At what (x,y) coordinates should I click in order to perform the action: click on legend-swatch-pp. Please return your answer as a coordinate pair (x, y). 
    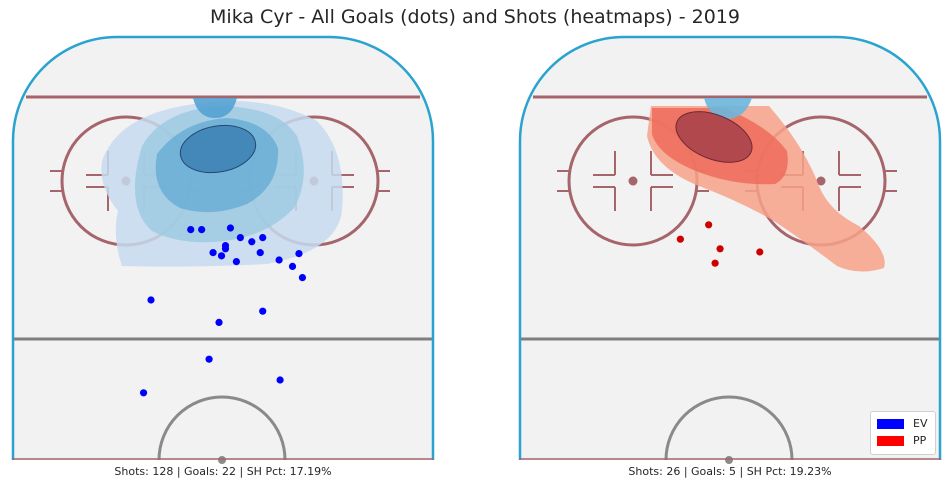
    Looking at the image, I should click on (890, 441).